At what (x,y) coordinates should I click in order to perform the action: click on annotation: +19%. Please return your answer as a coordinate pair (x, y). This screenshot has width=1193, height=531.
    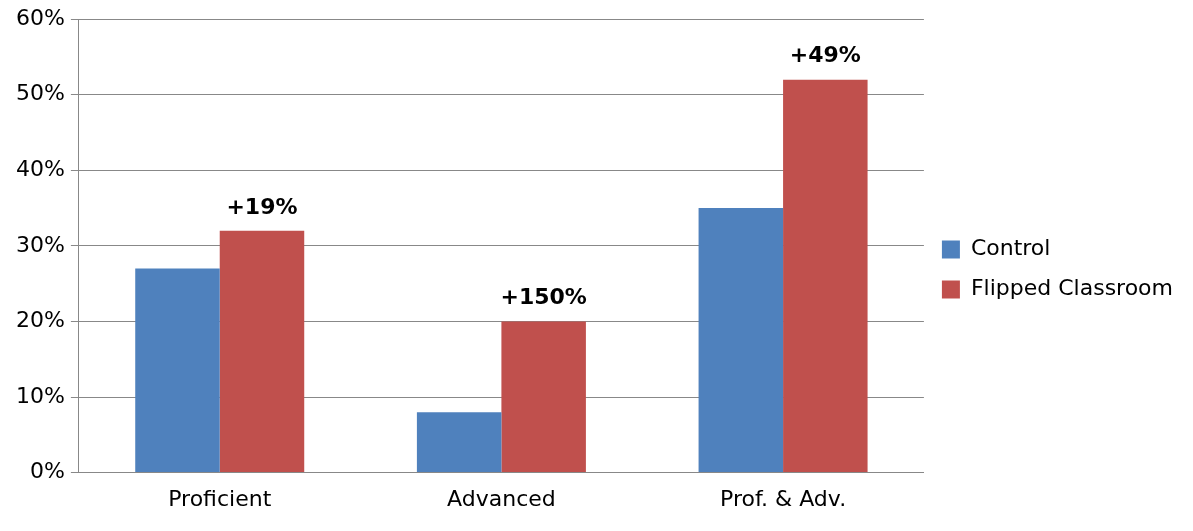
    Looking at the image, I should click on (262, 206).